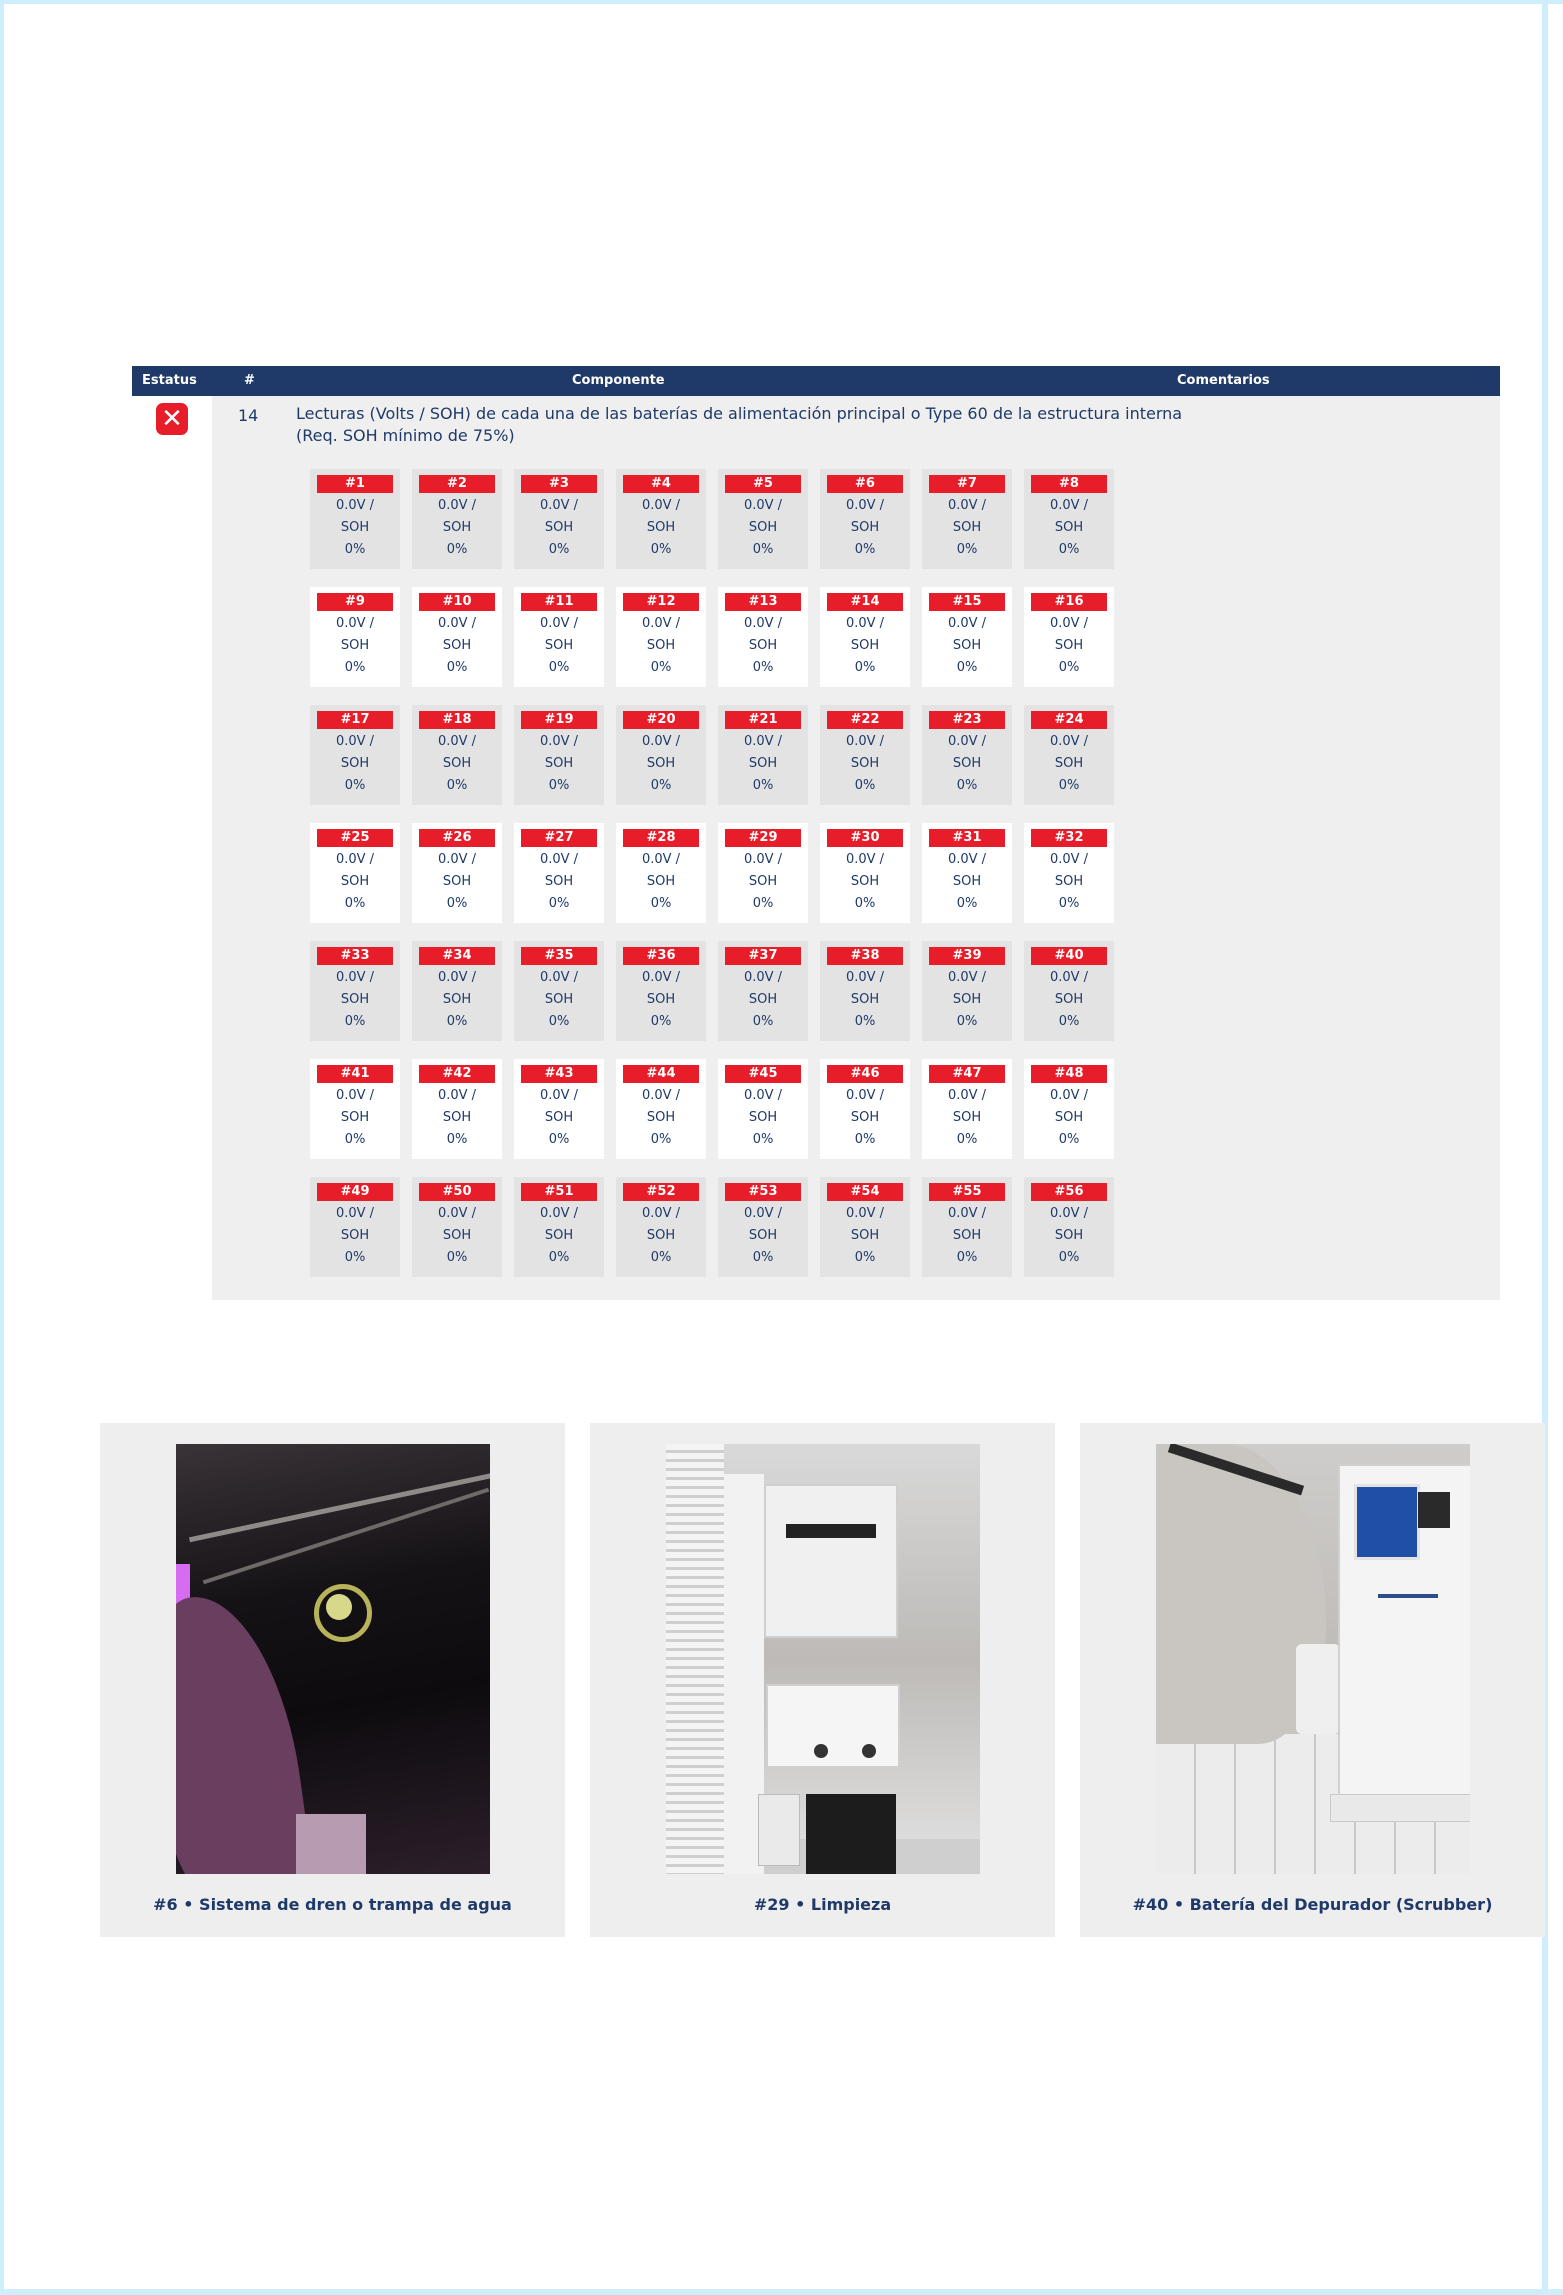  What do you see at coordinates (355, 602) in the screenshot?
I see `battery-label-badge: #9` at bounding box center [355, 602].